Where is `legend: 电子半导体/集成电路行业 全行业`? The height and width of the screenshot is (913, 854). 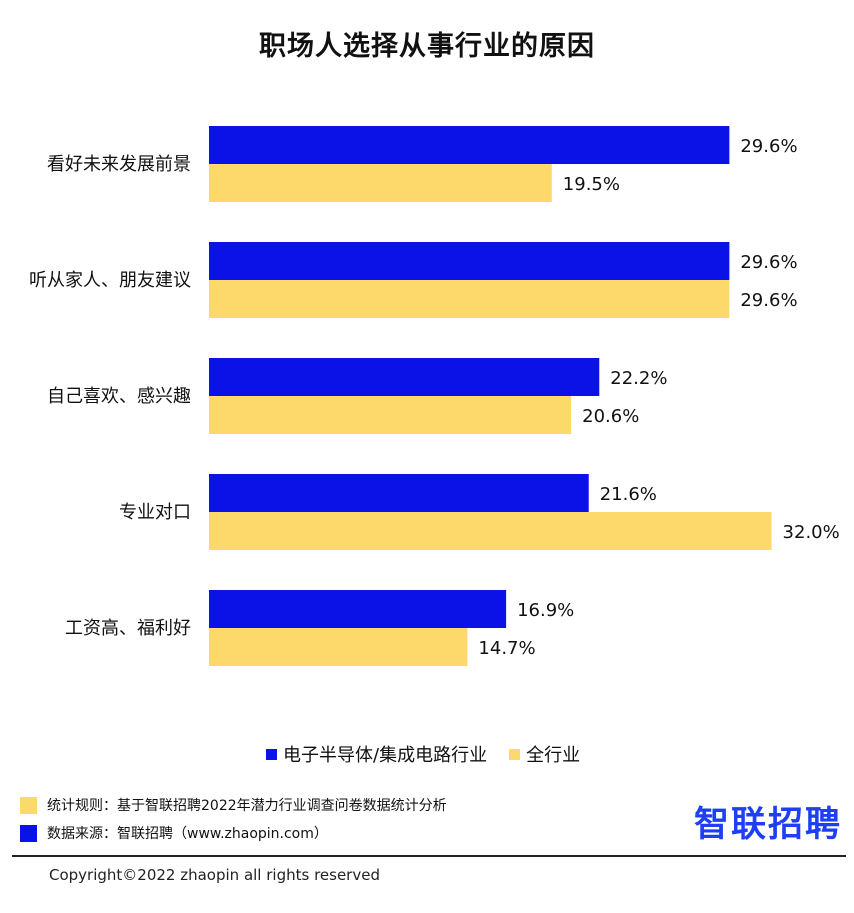
legend: 电子半导体/集成电路行业 全行业 is located at coordinates (434, 754).